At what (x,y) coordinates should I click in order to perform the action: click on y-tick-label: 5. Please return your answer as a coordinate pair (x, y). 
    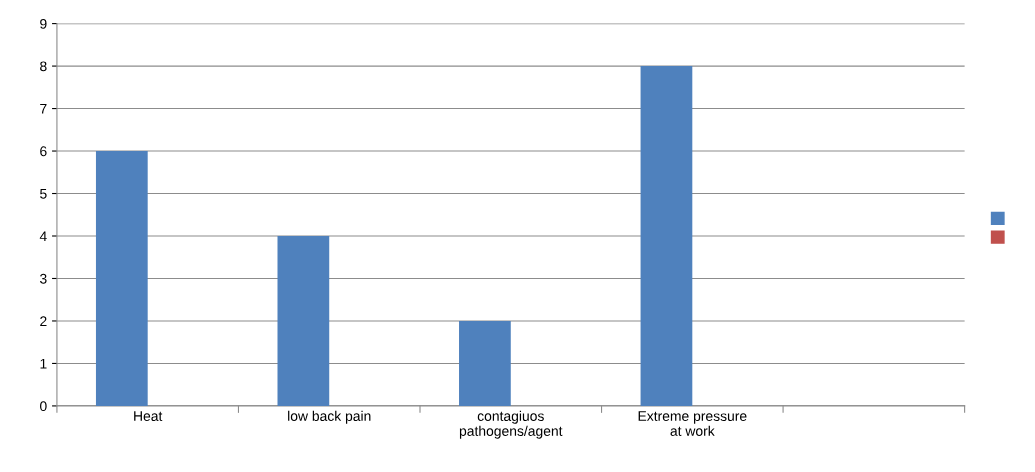
    Looking at the image, I should click on (43, 194).